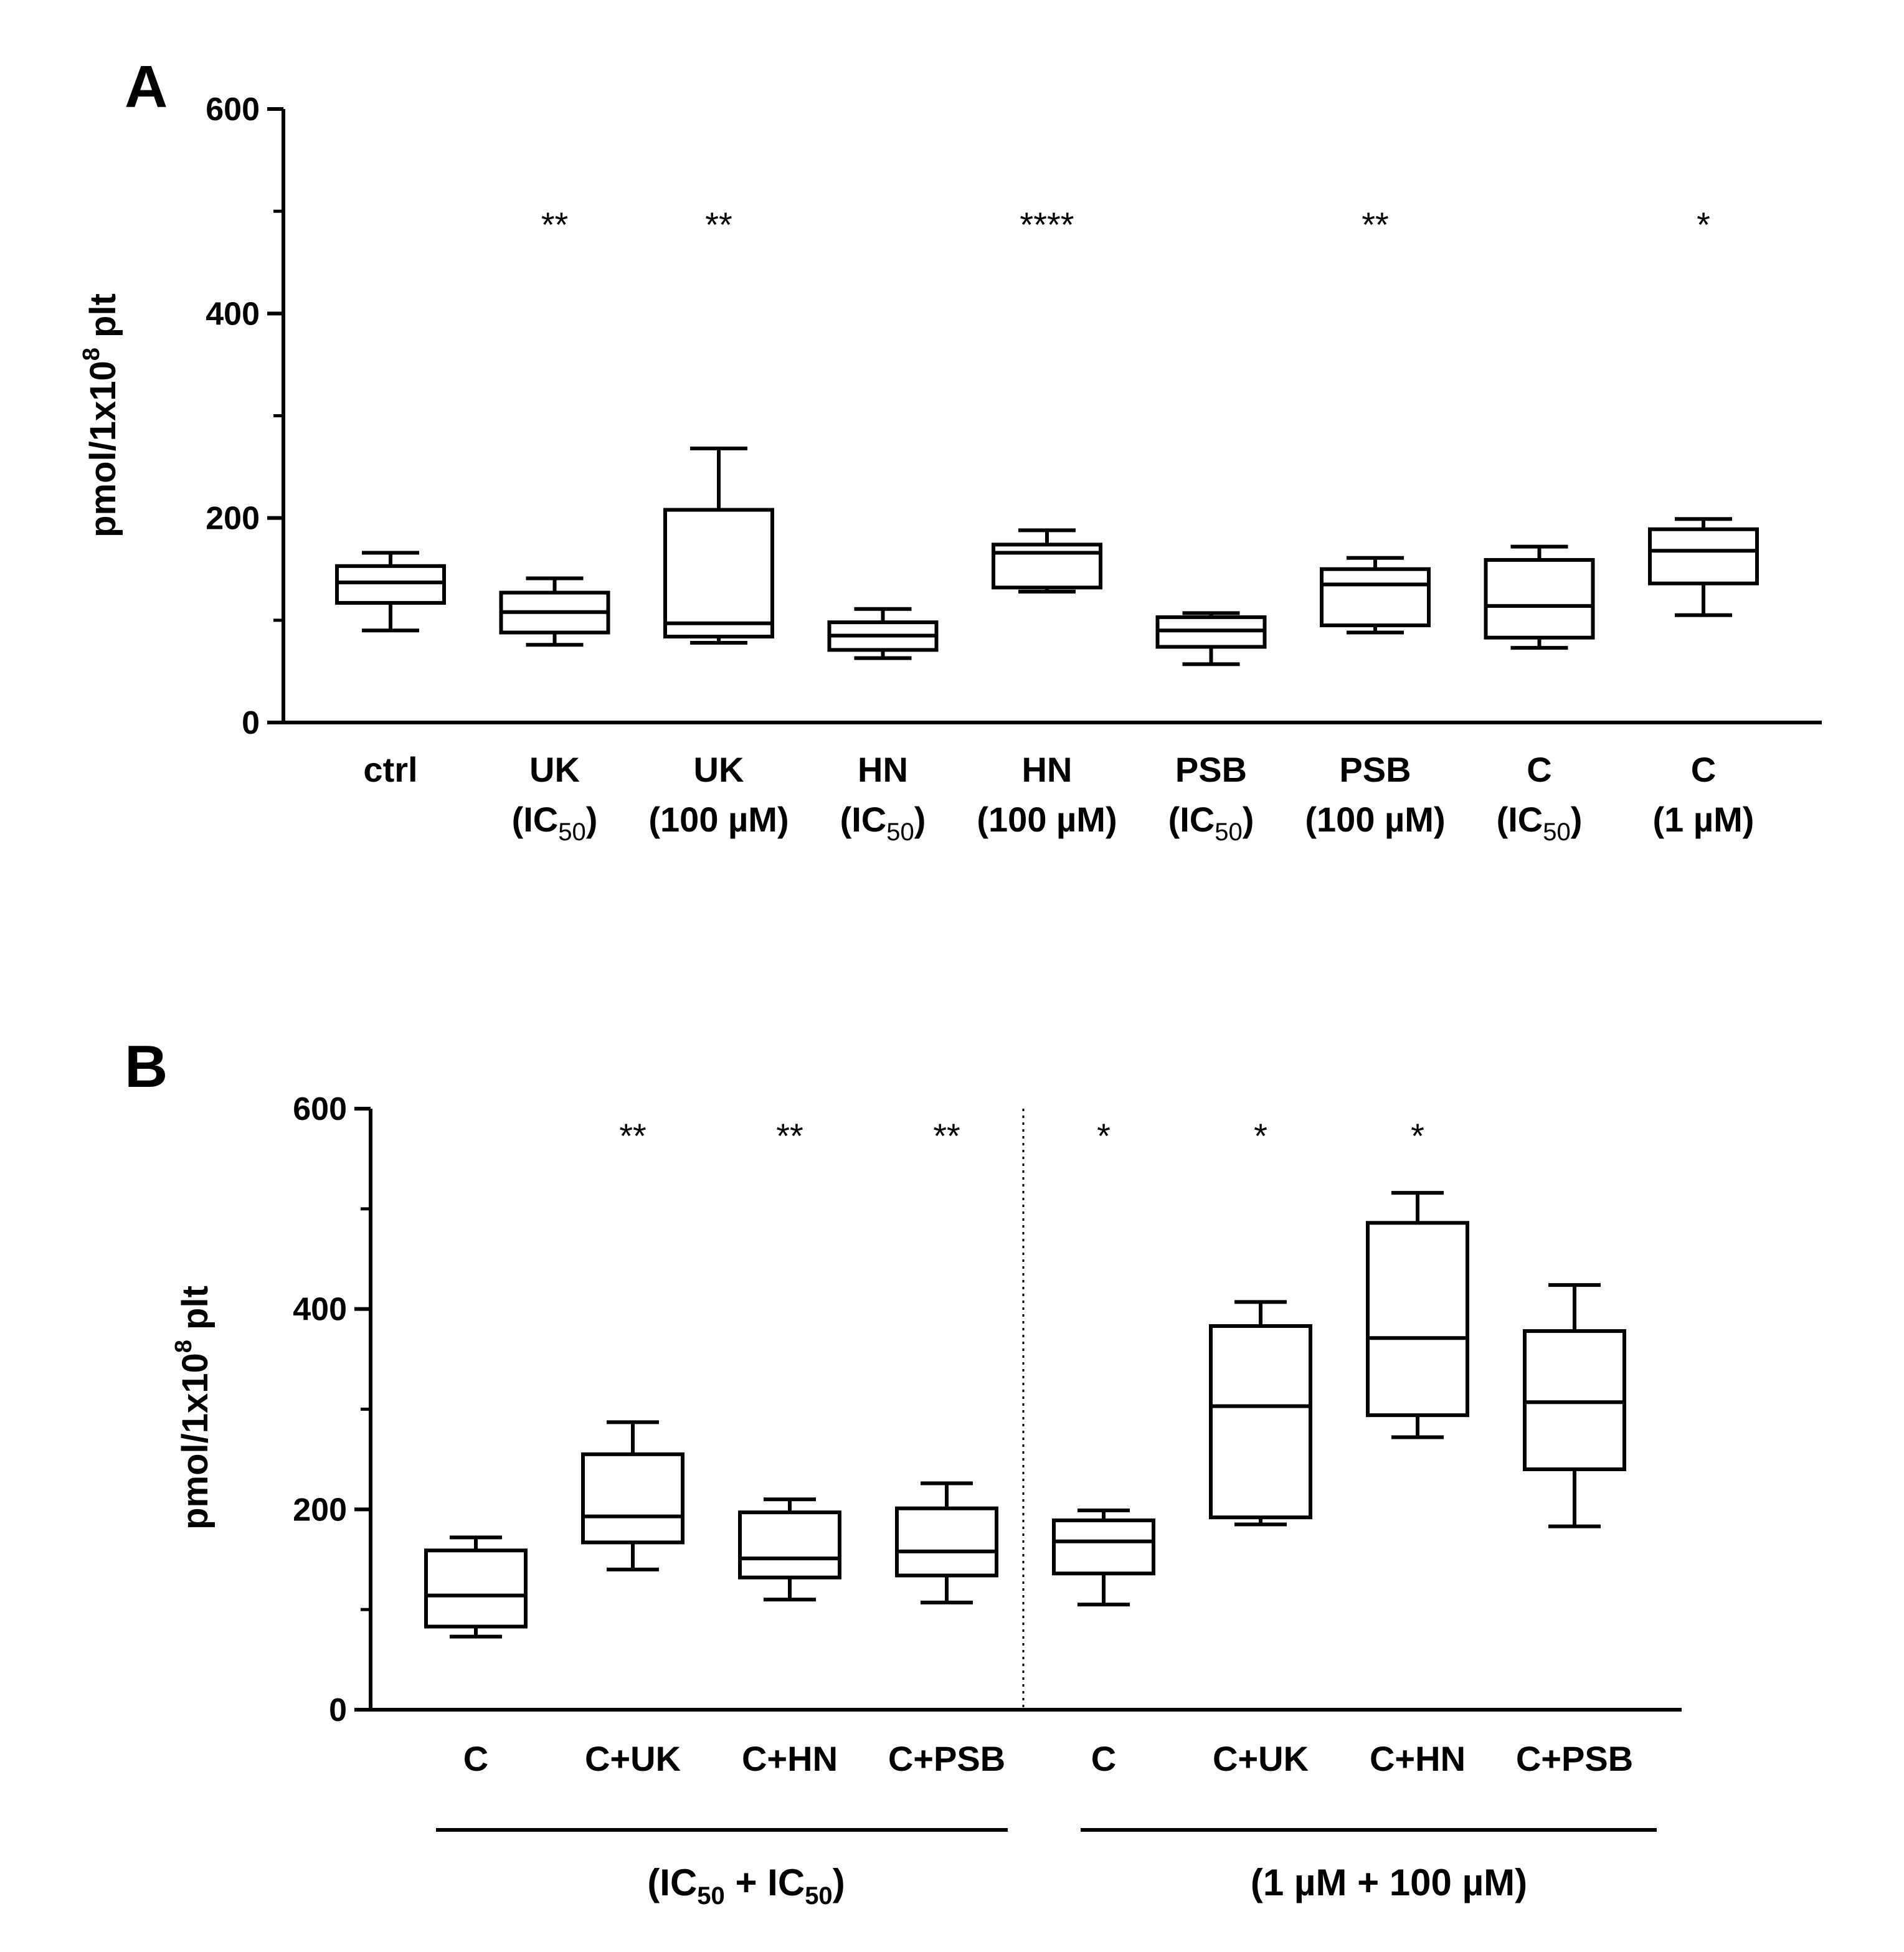 Image resolution: width=1904 pixels, height=1952 pixels. Describe the element at coordinates (146, 87) in the screenshot. I see `panel-a-label: A` at that location.